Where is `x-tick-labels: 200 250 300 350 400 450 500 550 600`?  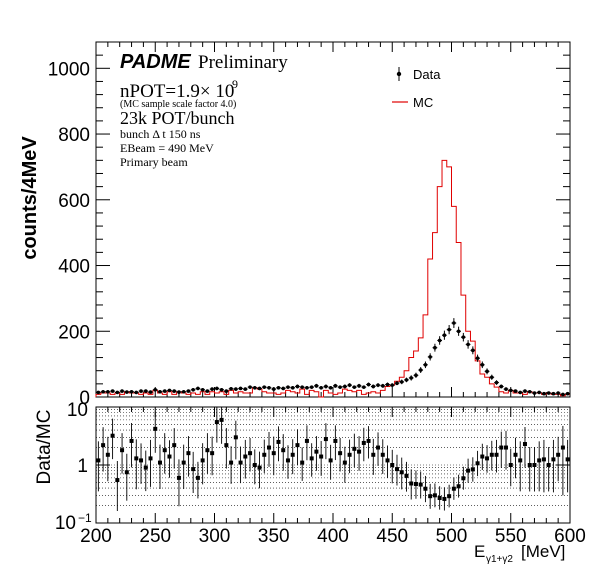 x-tick-labels: 200 250 300 350 400 450 500 550 600 is located at coordinates (333, 536).